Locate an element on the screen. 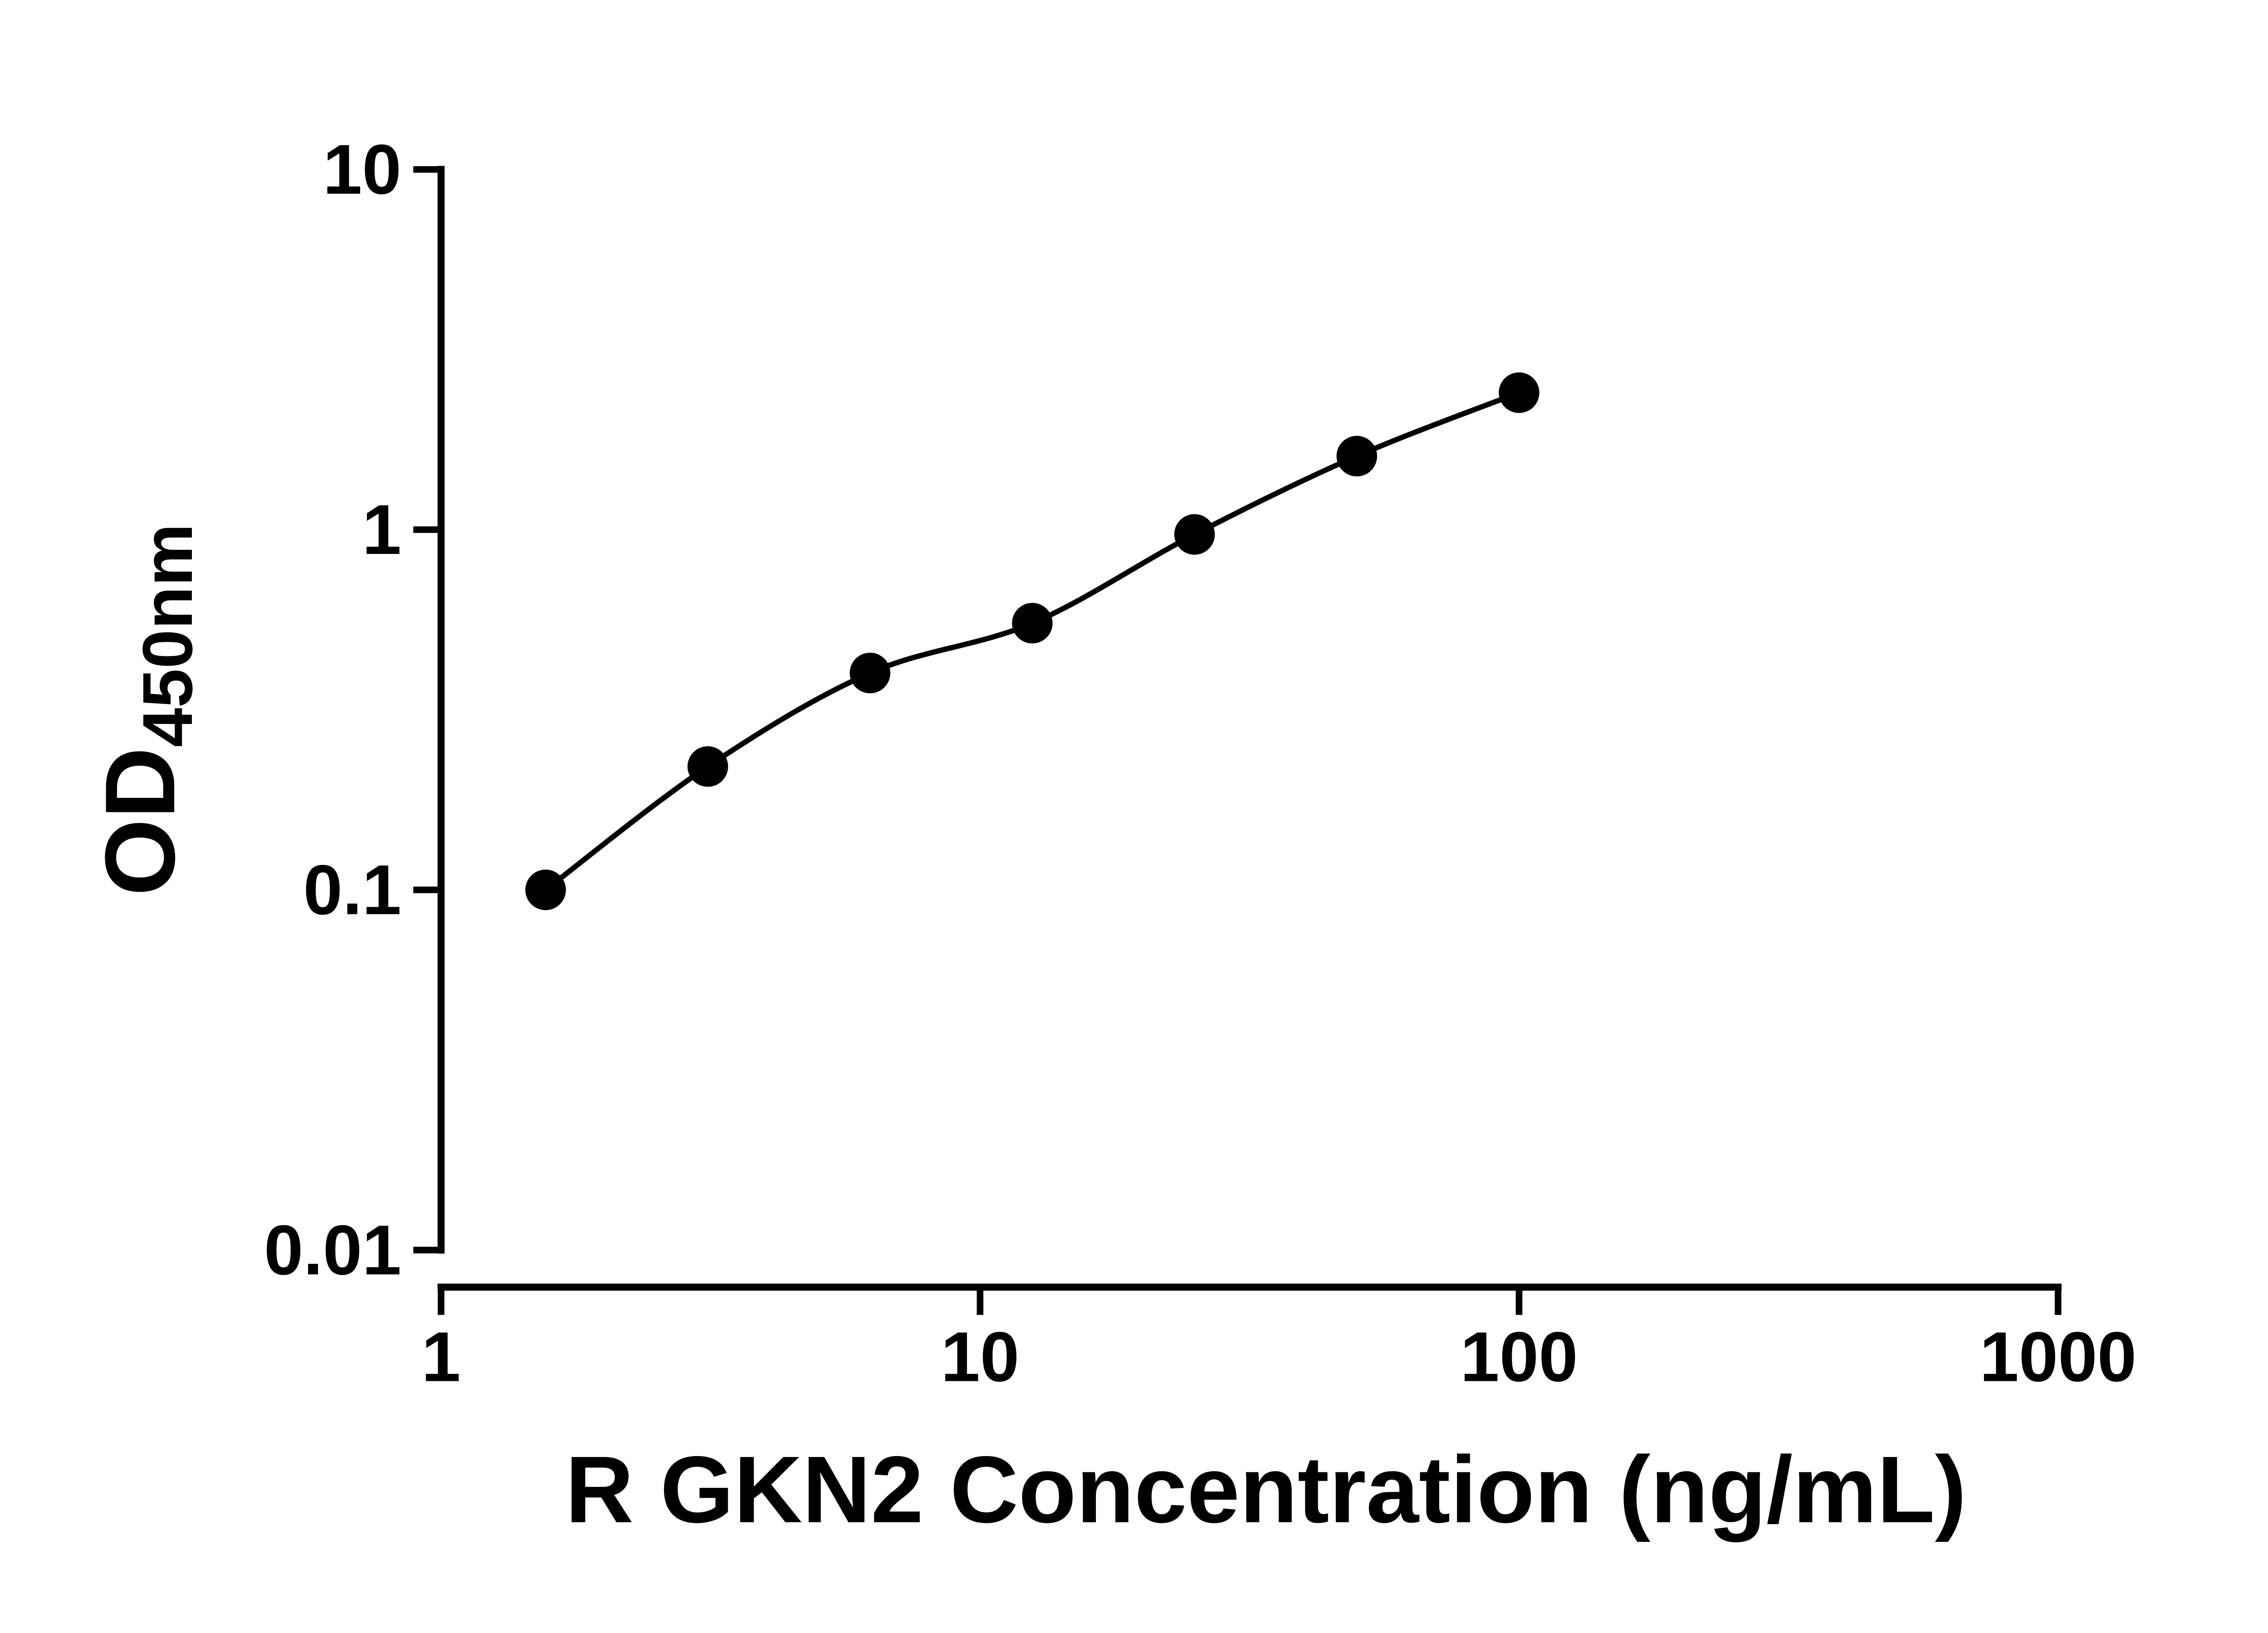  y-axis-title-main: OD is located at coordinates (140, 821).